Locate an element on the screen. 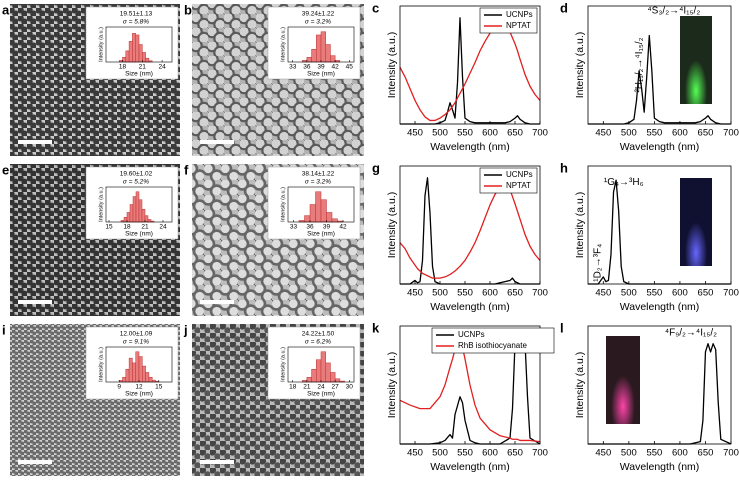 Image resolution: width=739 pixels, height=481 pixels. panel-label: f is located at coordinates (186, 169).